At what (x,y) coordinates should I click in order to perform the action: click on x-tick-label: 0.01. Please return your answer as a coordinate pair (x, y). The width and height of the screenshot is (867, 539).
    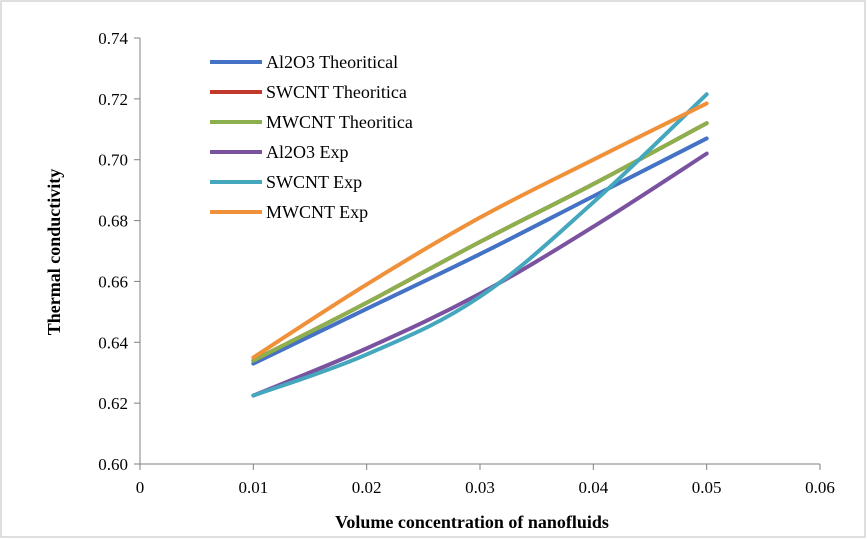
    Looking at the image, I should click on (253, 487).